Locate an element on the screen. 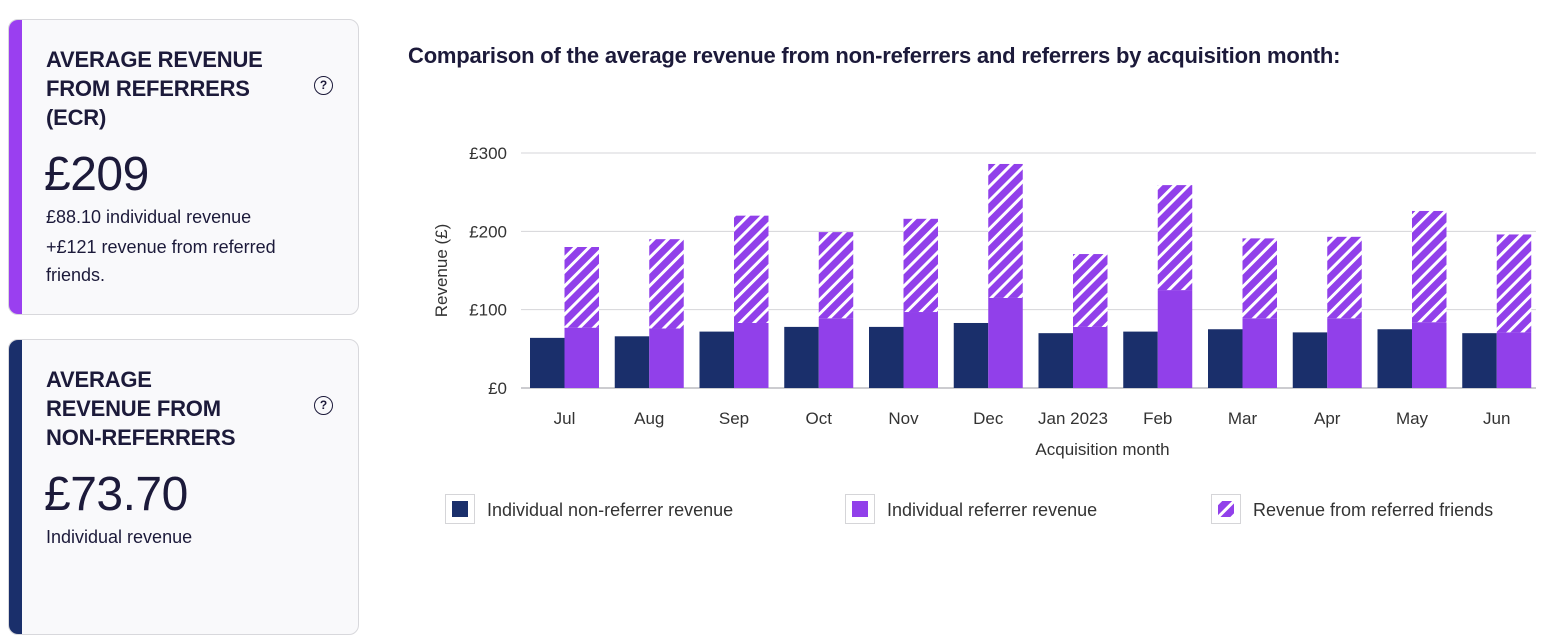  x-tick-label: Jun is located at coordinates (1496, 418).